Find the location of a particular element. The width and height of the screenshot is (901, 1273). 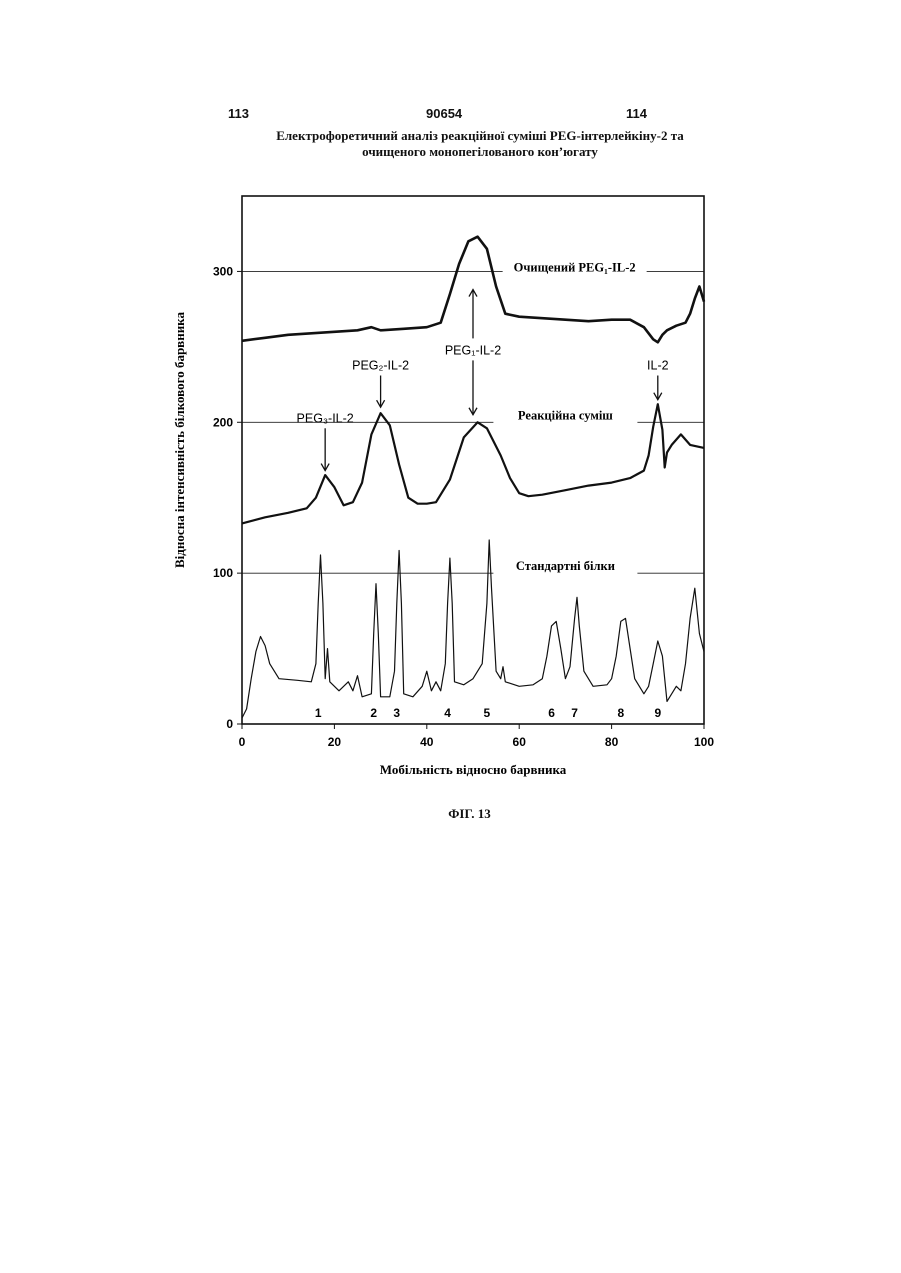

y-tick-label: 100 is located at coordinates (223, 573).